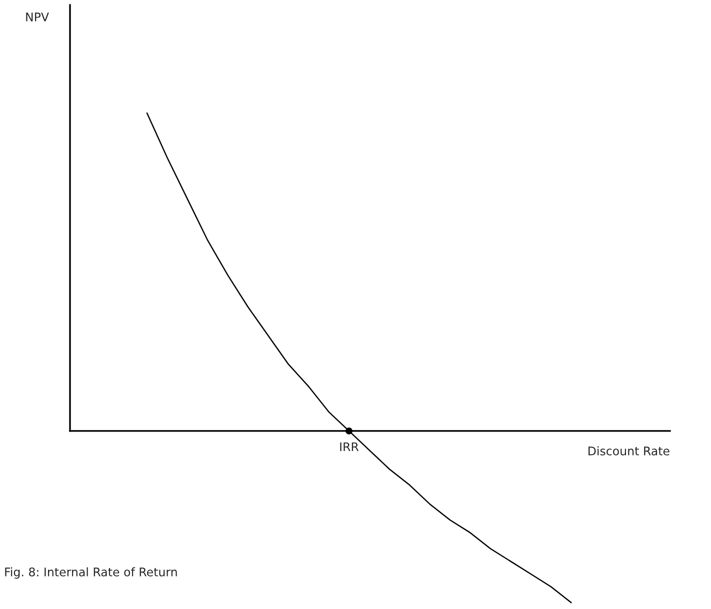 The height and width of the screenshot is (609, 711). What do you see at coordinates (349, 447) in the screenshot?
I see `annotation: IRR` at bounding box center [349, 447].